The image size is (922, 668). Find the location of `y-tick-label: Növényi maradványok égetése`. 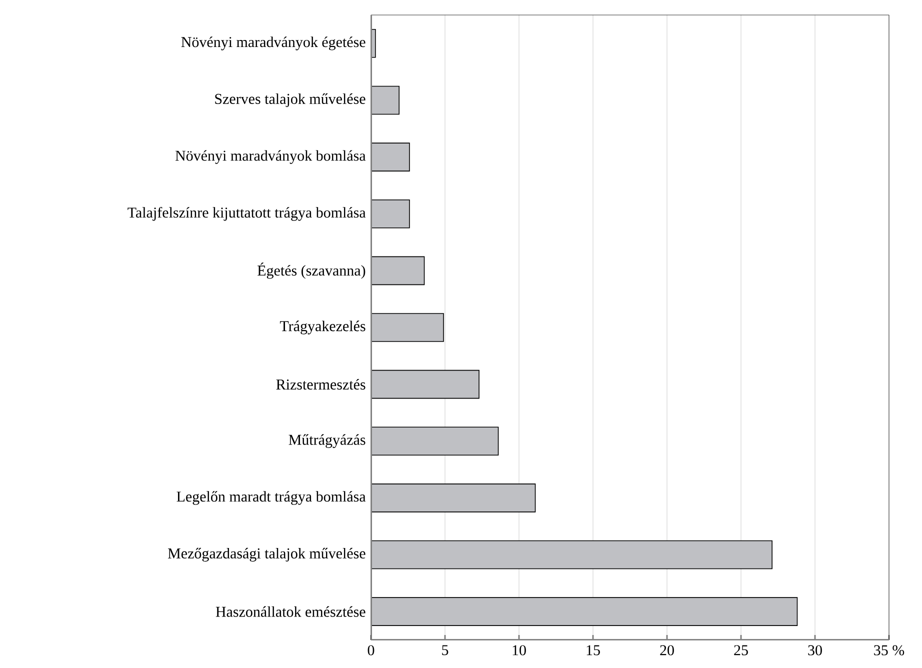

y-tick-label: Növényi maradványok égetése is located at coordinates (273, 43).